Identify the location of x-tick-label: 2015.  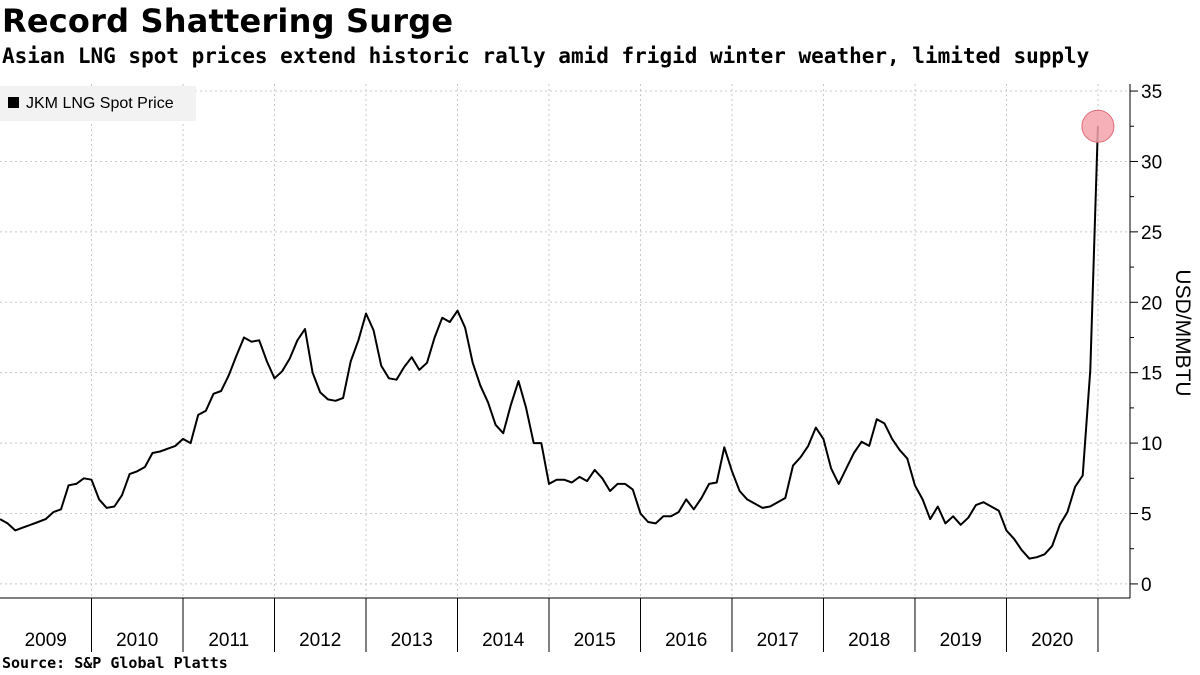
(595, 640).